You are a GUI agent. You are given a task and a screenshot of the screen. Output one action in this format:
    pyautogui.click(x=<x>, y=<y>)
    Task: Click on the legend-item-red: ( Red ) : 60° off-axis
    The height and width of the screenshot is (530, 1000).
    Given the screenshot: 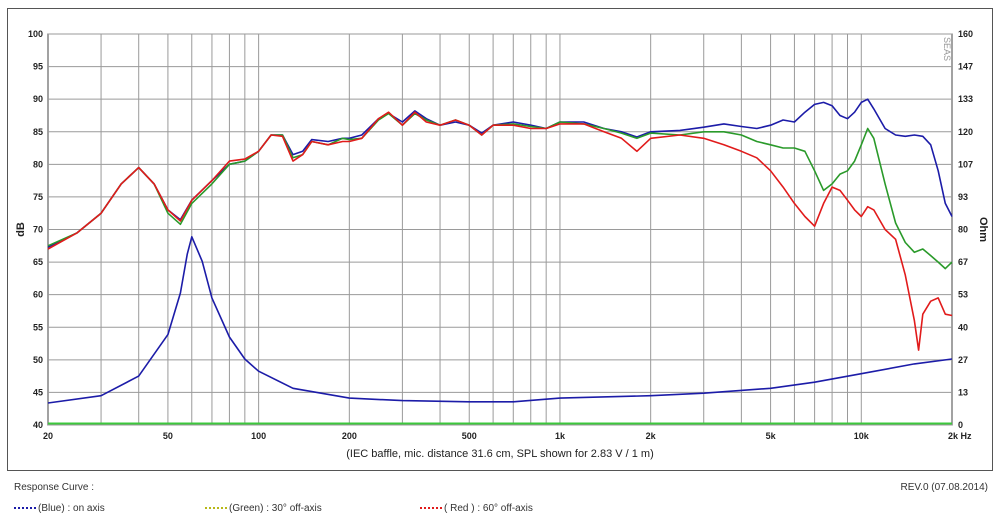 What is the action you would take?
    pyautogui.click(x=476, y=508)
    